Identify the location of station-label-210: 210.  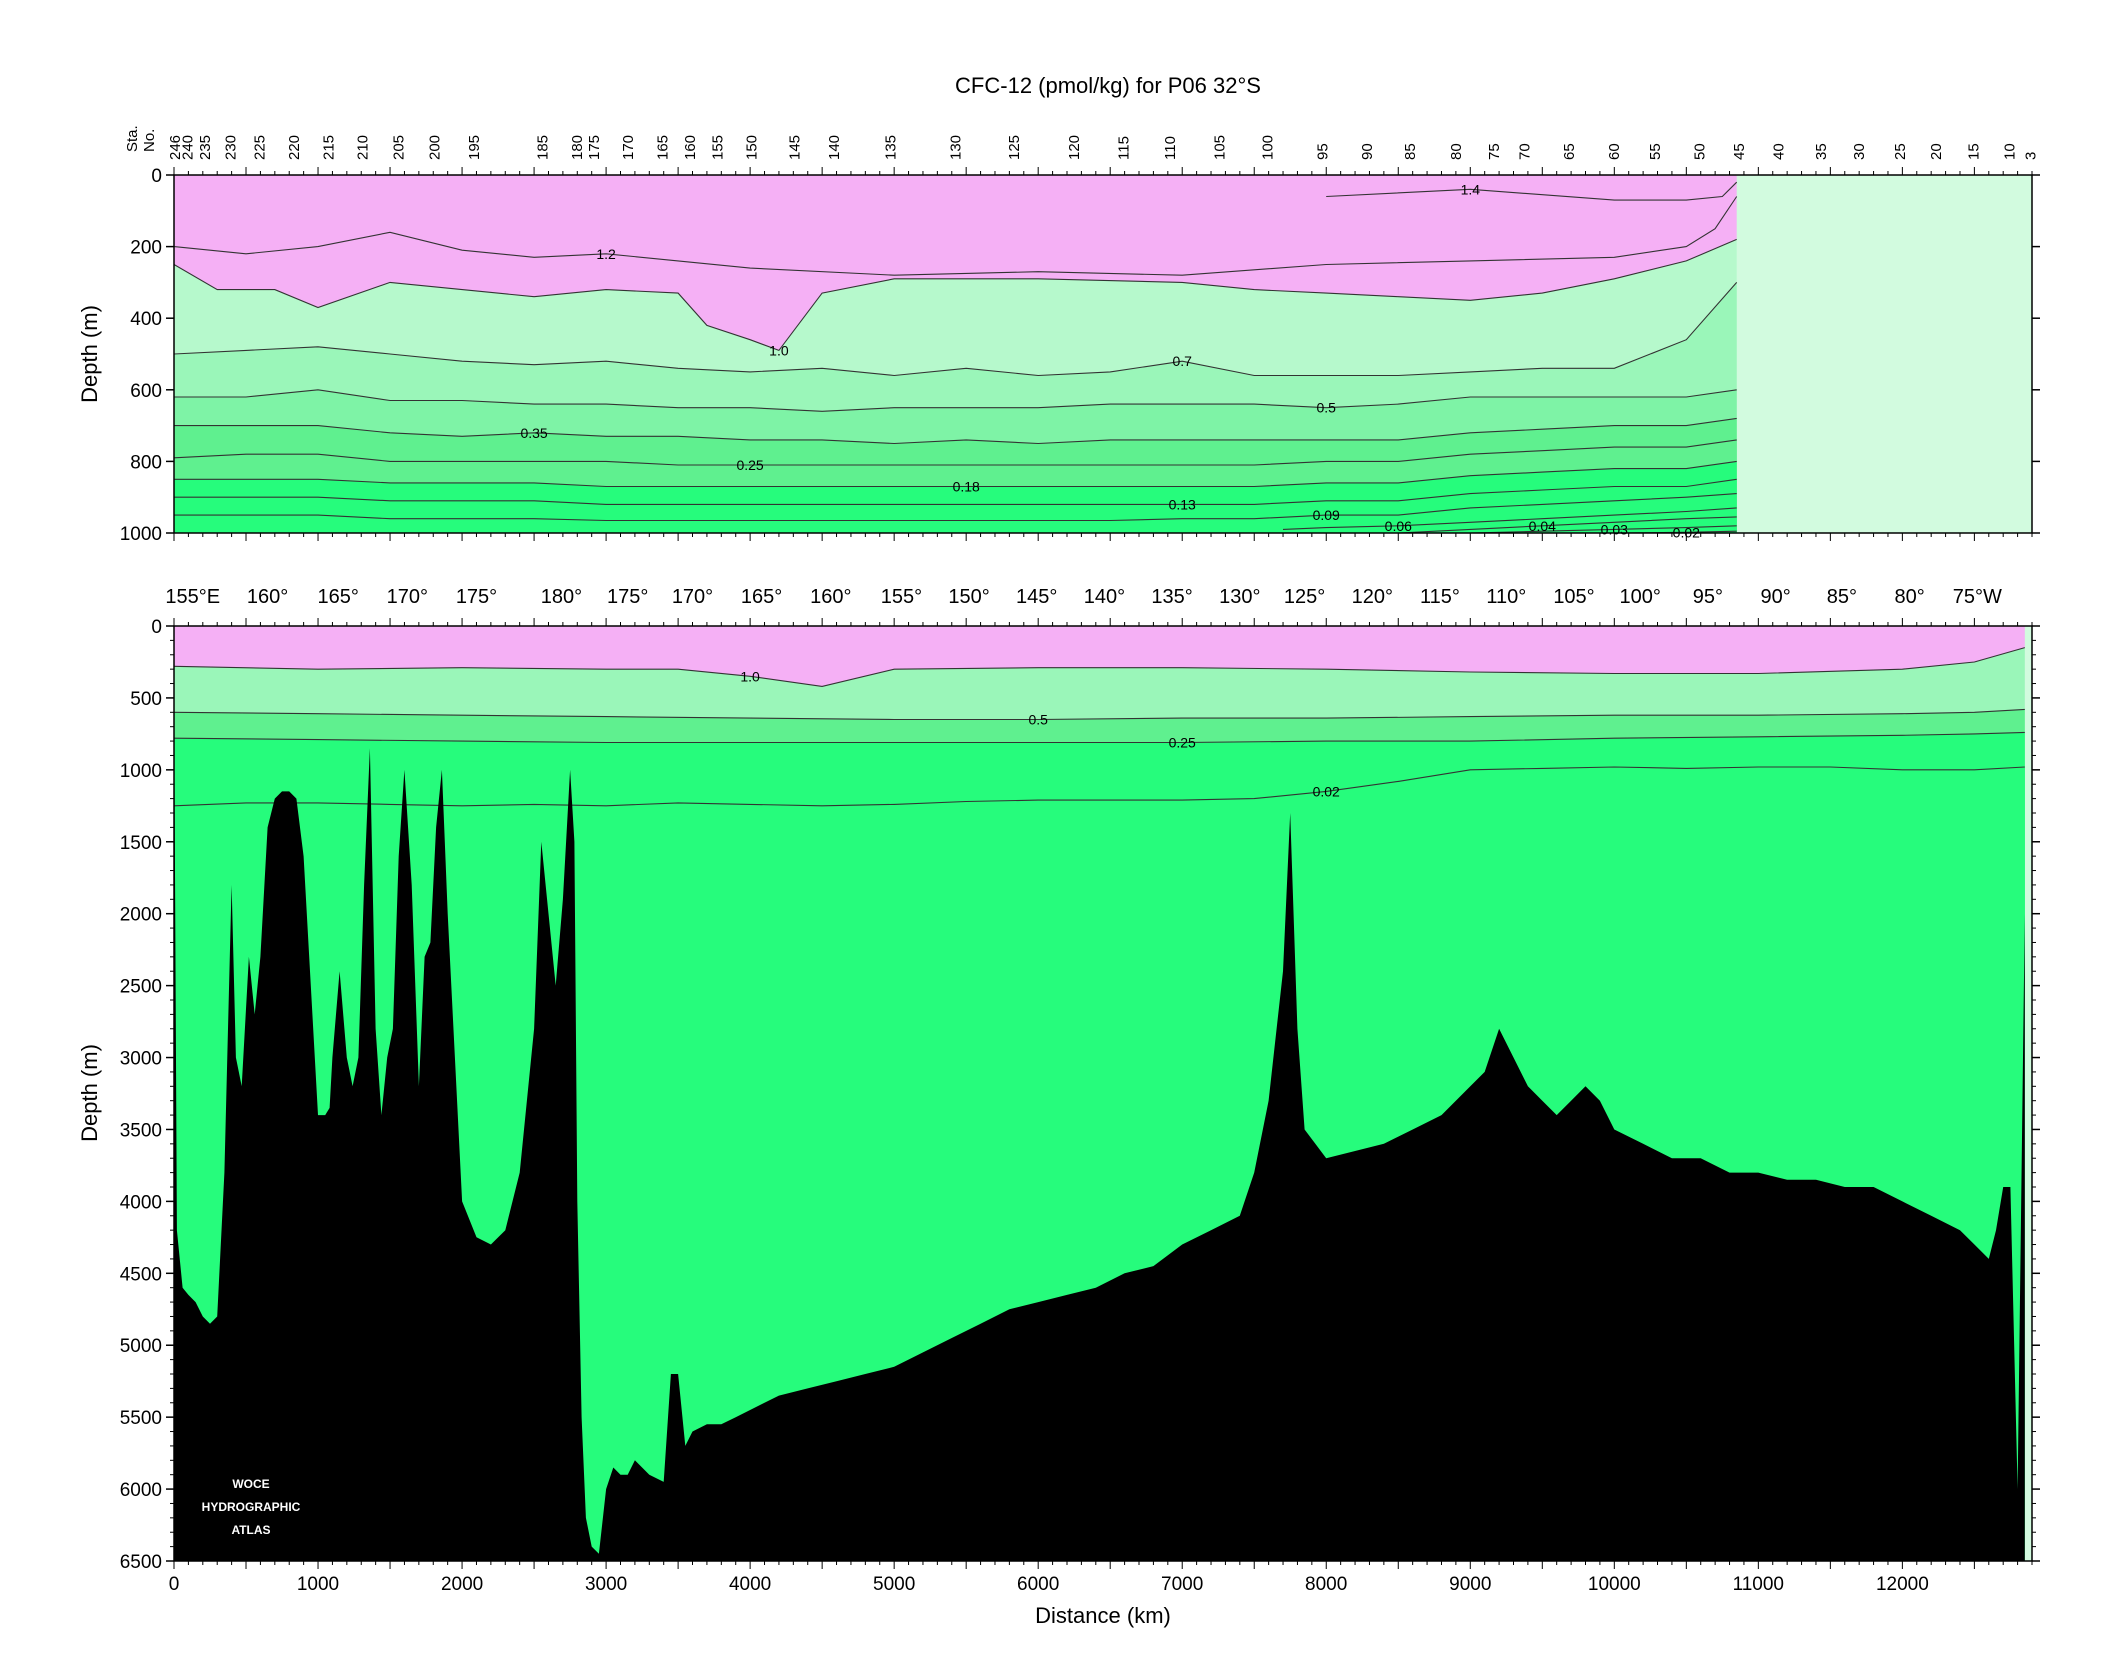
(363, 147).